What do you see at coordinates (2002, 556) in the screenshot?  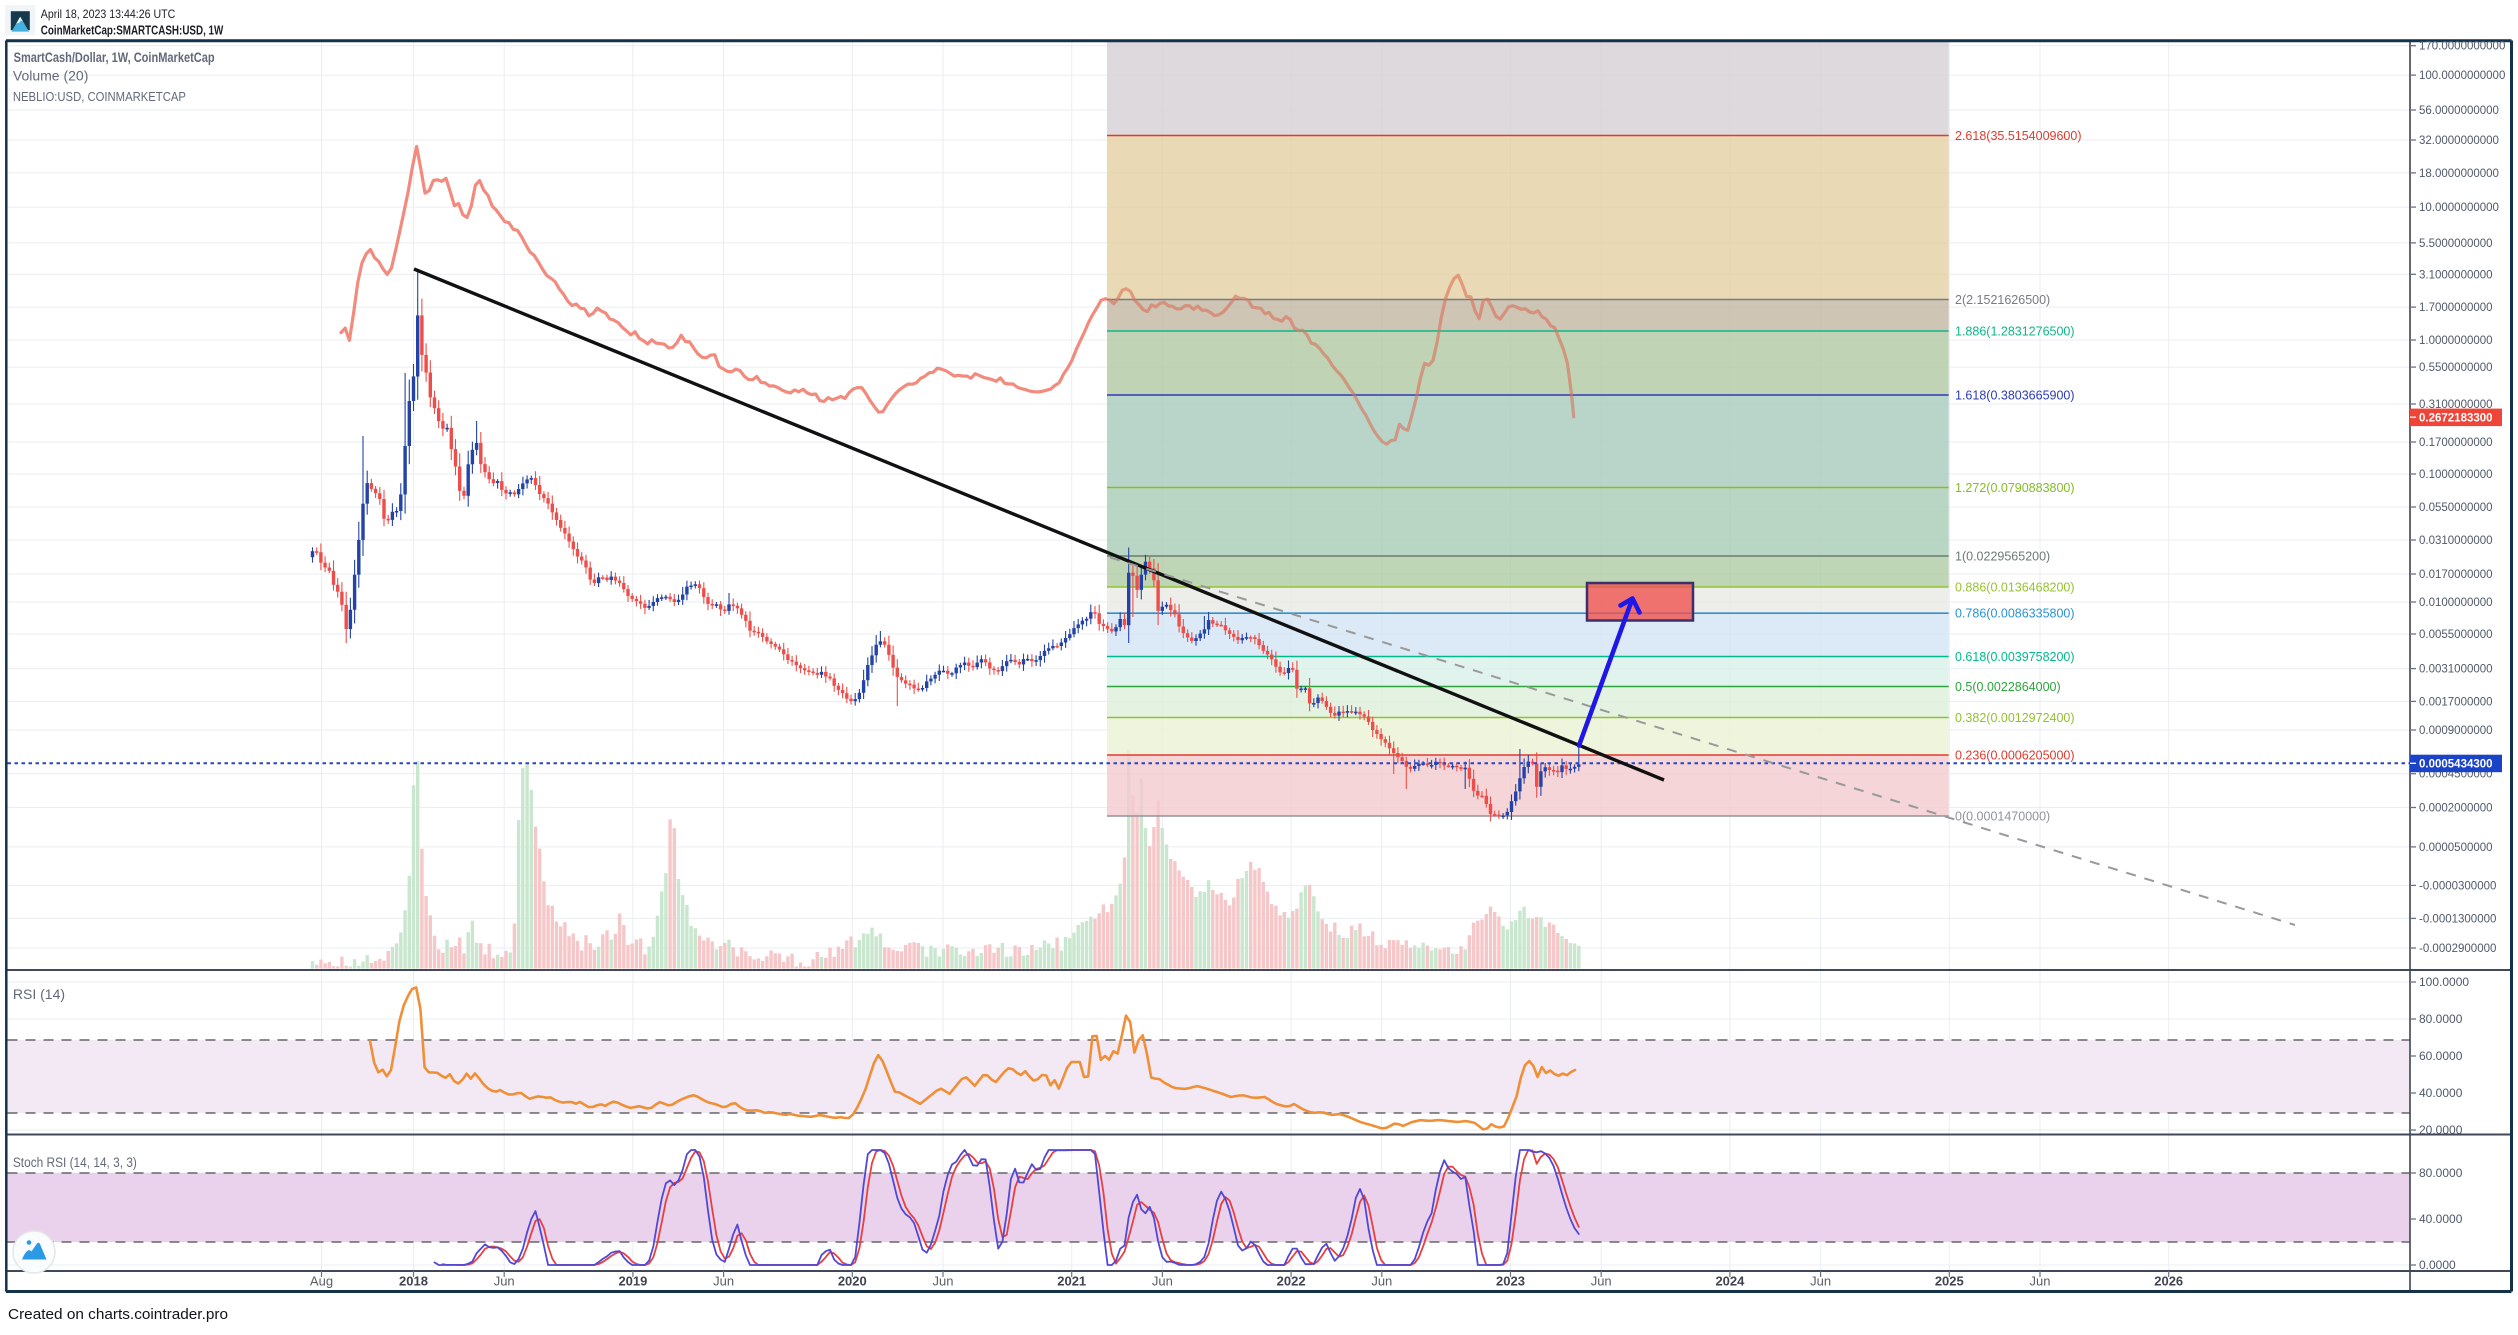 I see `svg-text: 1(0.0229565200)` at bounding box center [2002, 556].